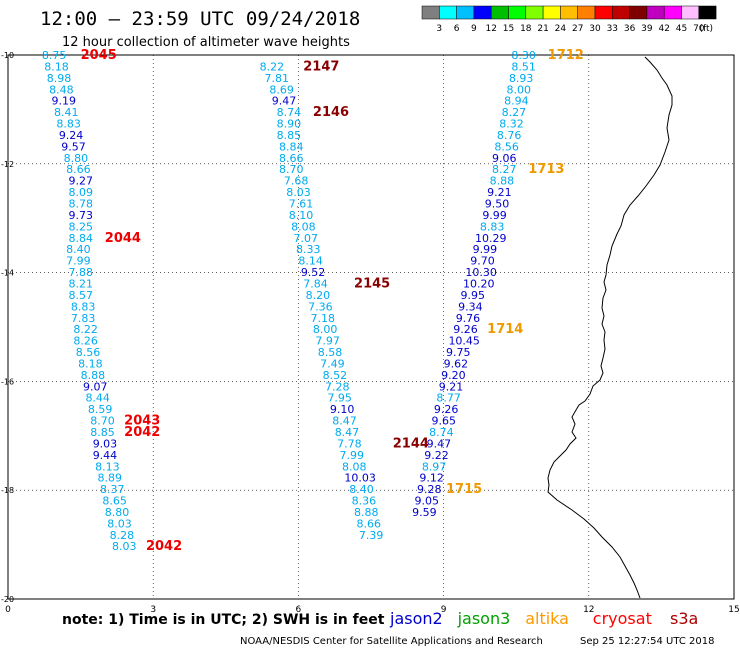  I want to click on wave-height-label: 8.18, so click(90, 363).